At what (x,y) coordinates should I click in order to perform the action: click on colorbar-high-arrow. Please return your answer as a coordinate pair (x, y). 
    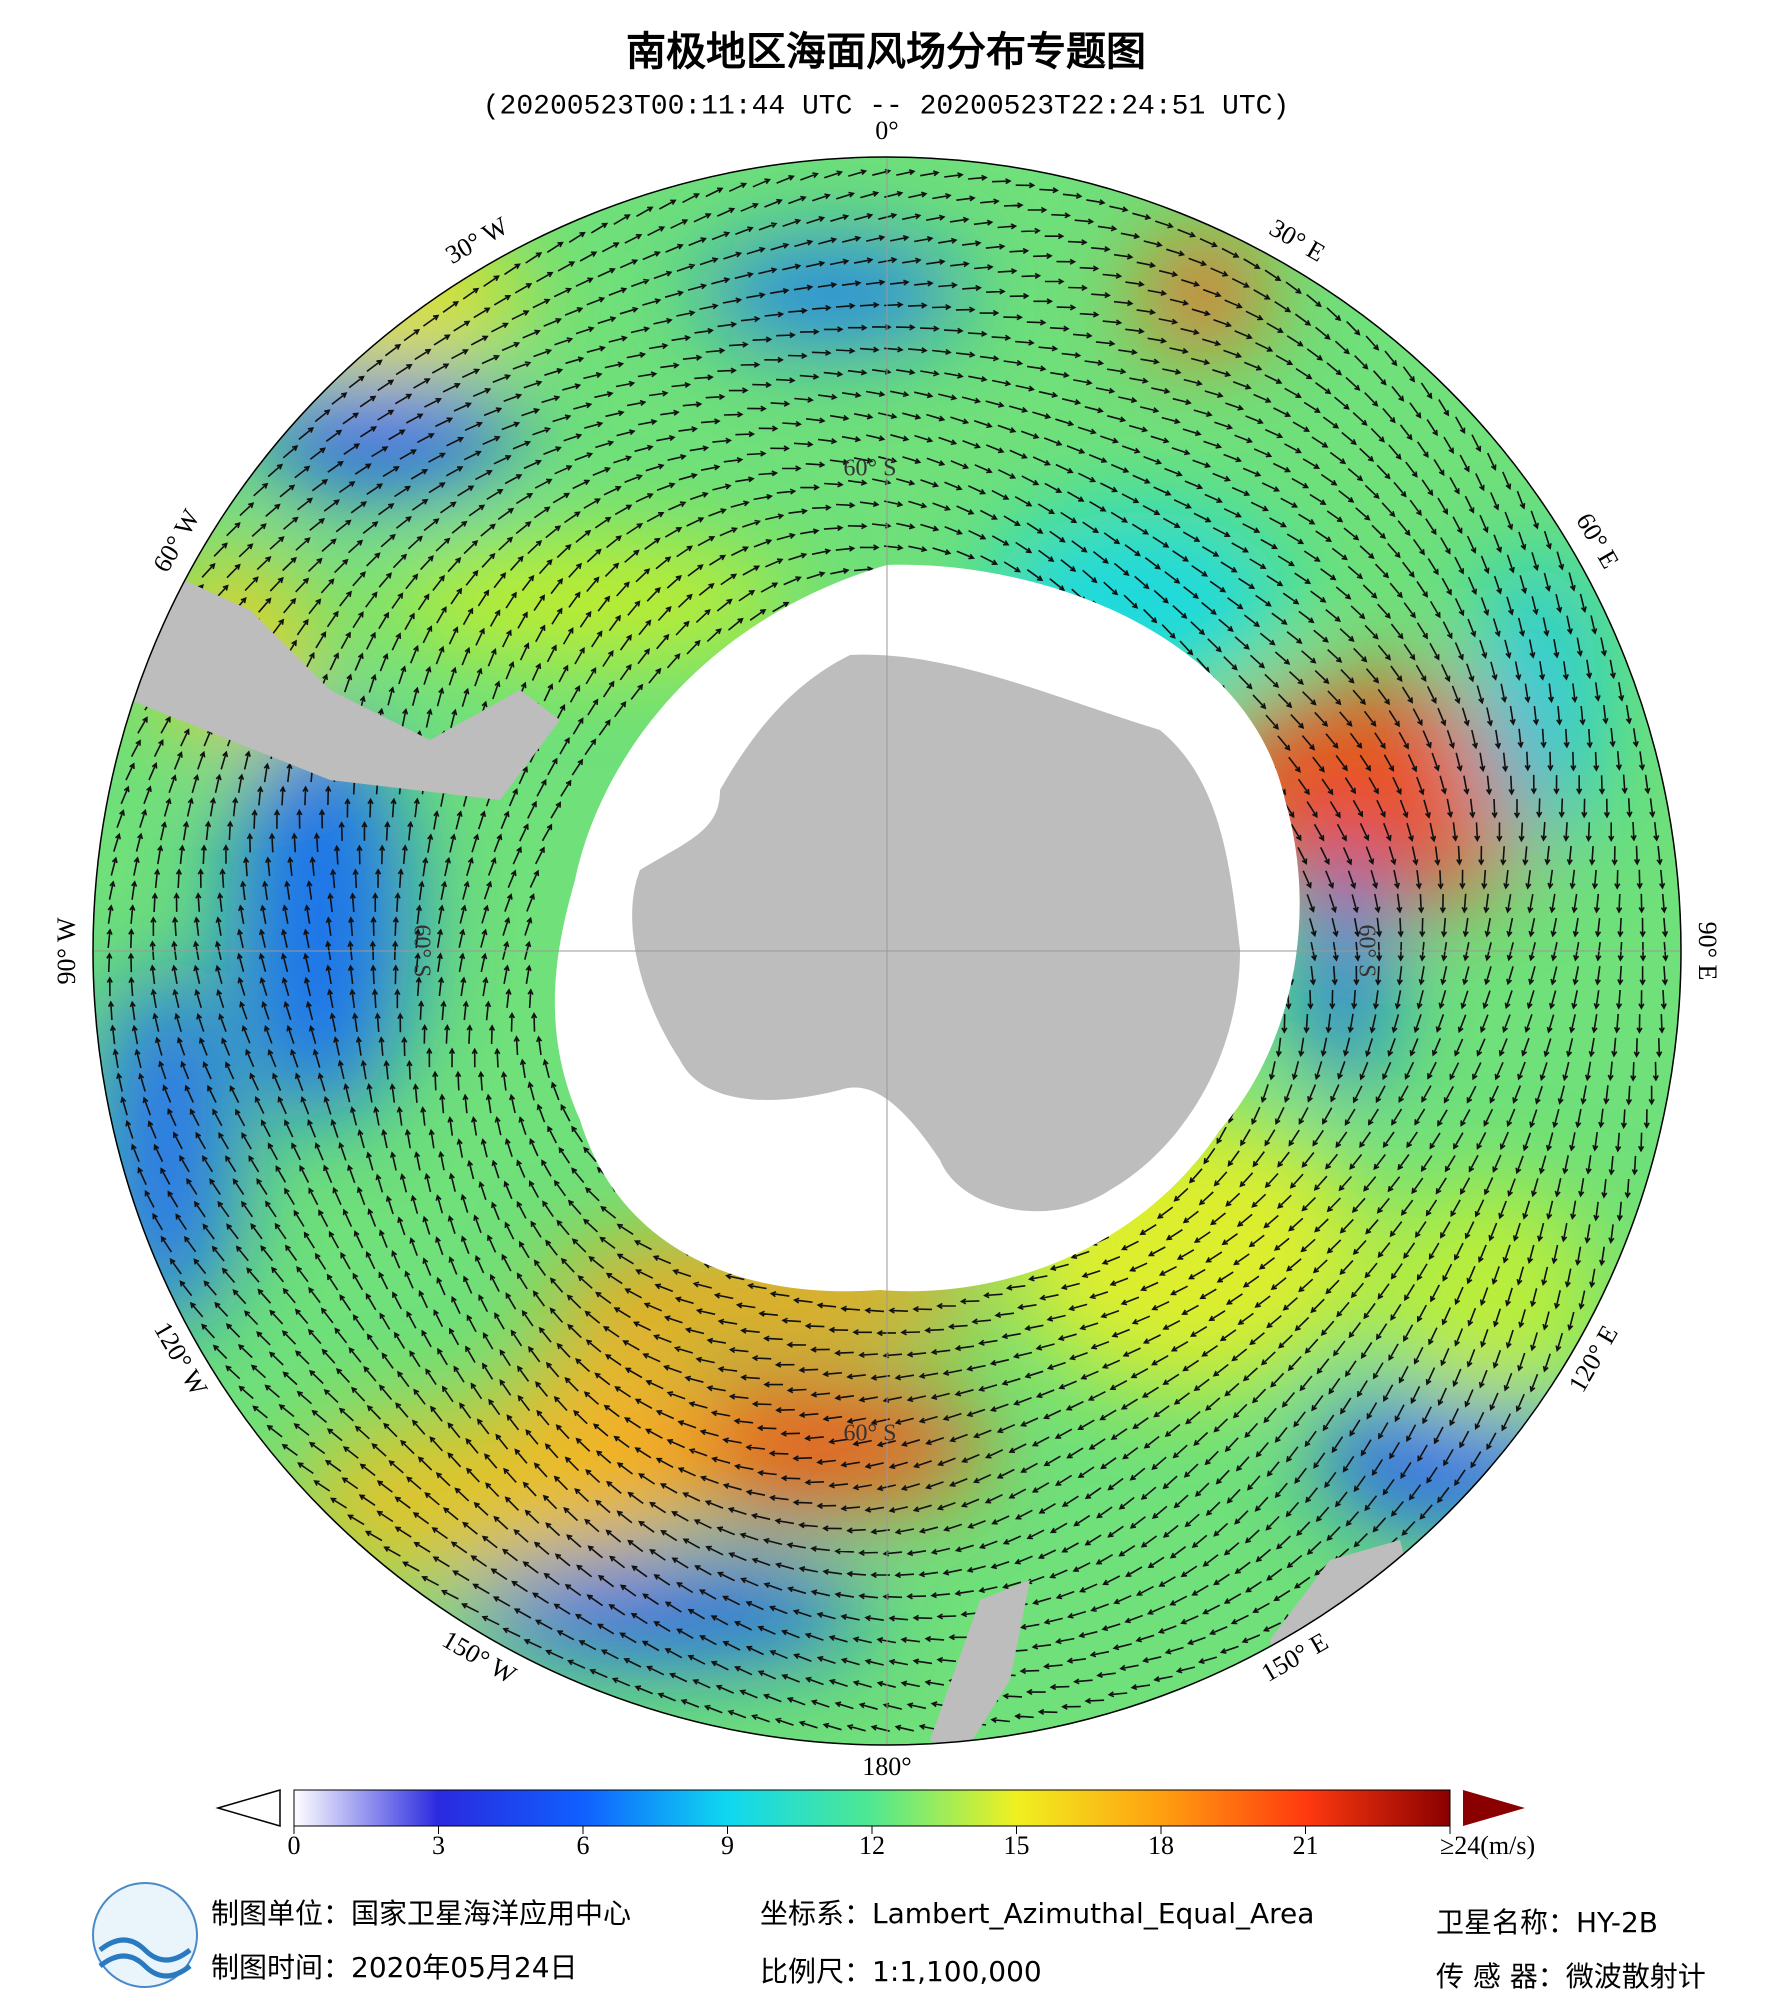
    Looking at the image, I should click on (1494, 1808).